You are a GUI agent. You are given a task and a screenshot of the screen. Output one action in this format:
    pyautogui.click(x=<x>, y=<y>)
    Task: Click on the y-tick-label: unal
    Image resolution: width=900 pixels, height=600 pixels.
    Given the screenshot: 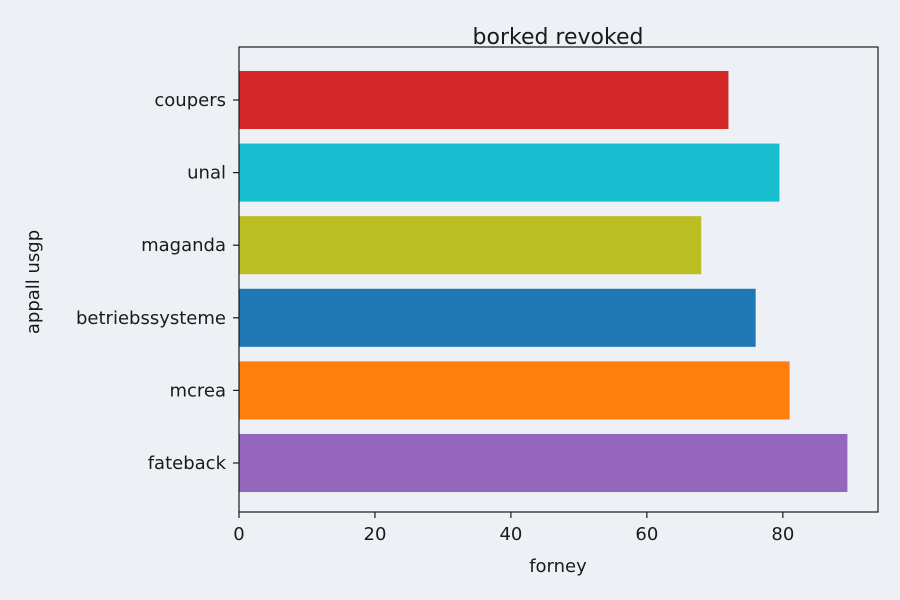 What is the action you would take?
    pyautogui.click(x=206, y=173)
    